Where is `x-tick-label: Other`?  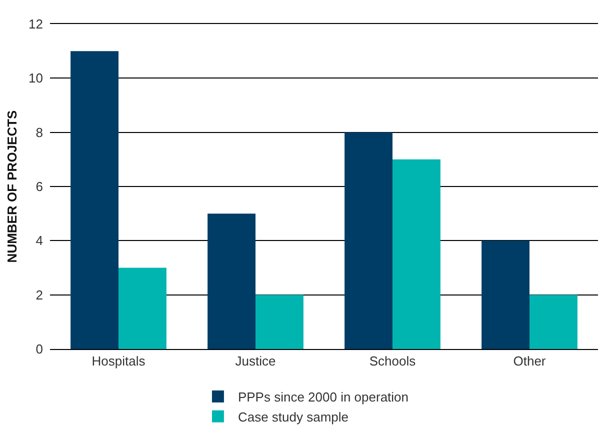 x-tick-label: Other is located at coordinates (529, 361).